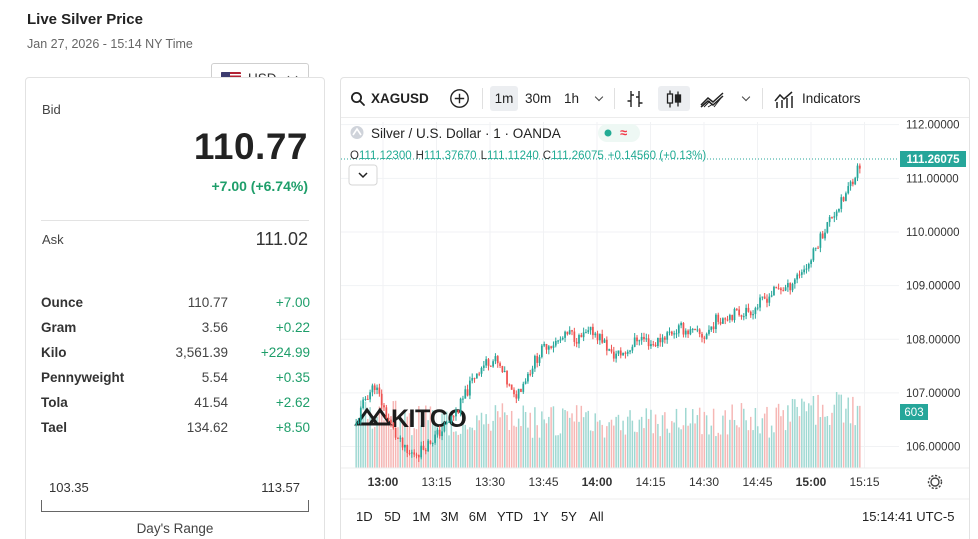 Image resolution: width=978 pixels, height=539 pixels. What do you see at coordinates (596, 516) in the screenshot?
I see `range-button-all: All` at bounding box center [596, 516].